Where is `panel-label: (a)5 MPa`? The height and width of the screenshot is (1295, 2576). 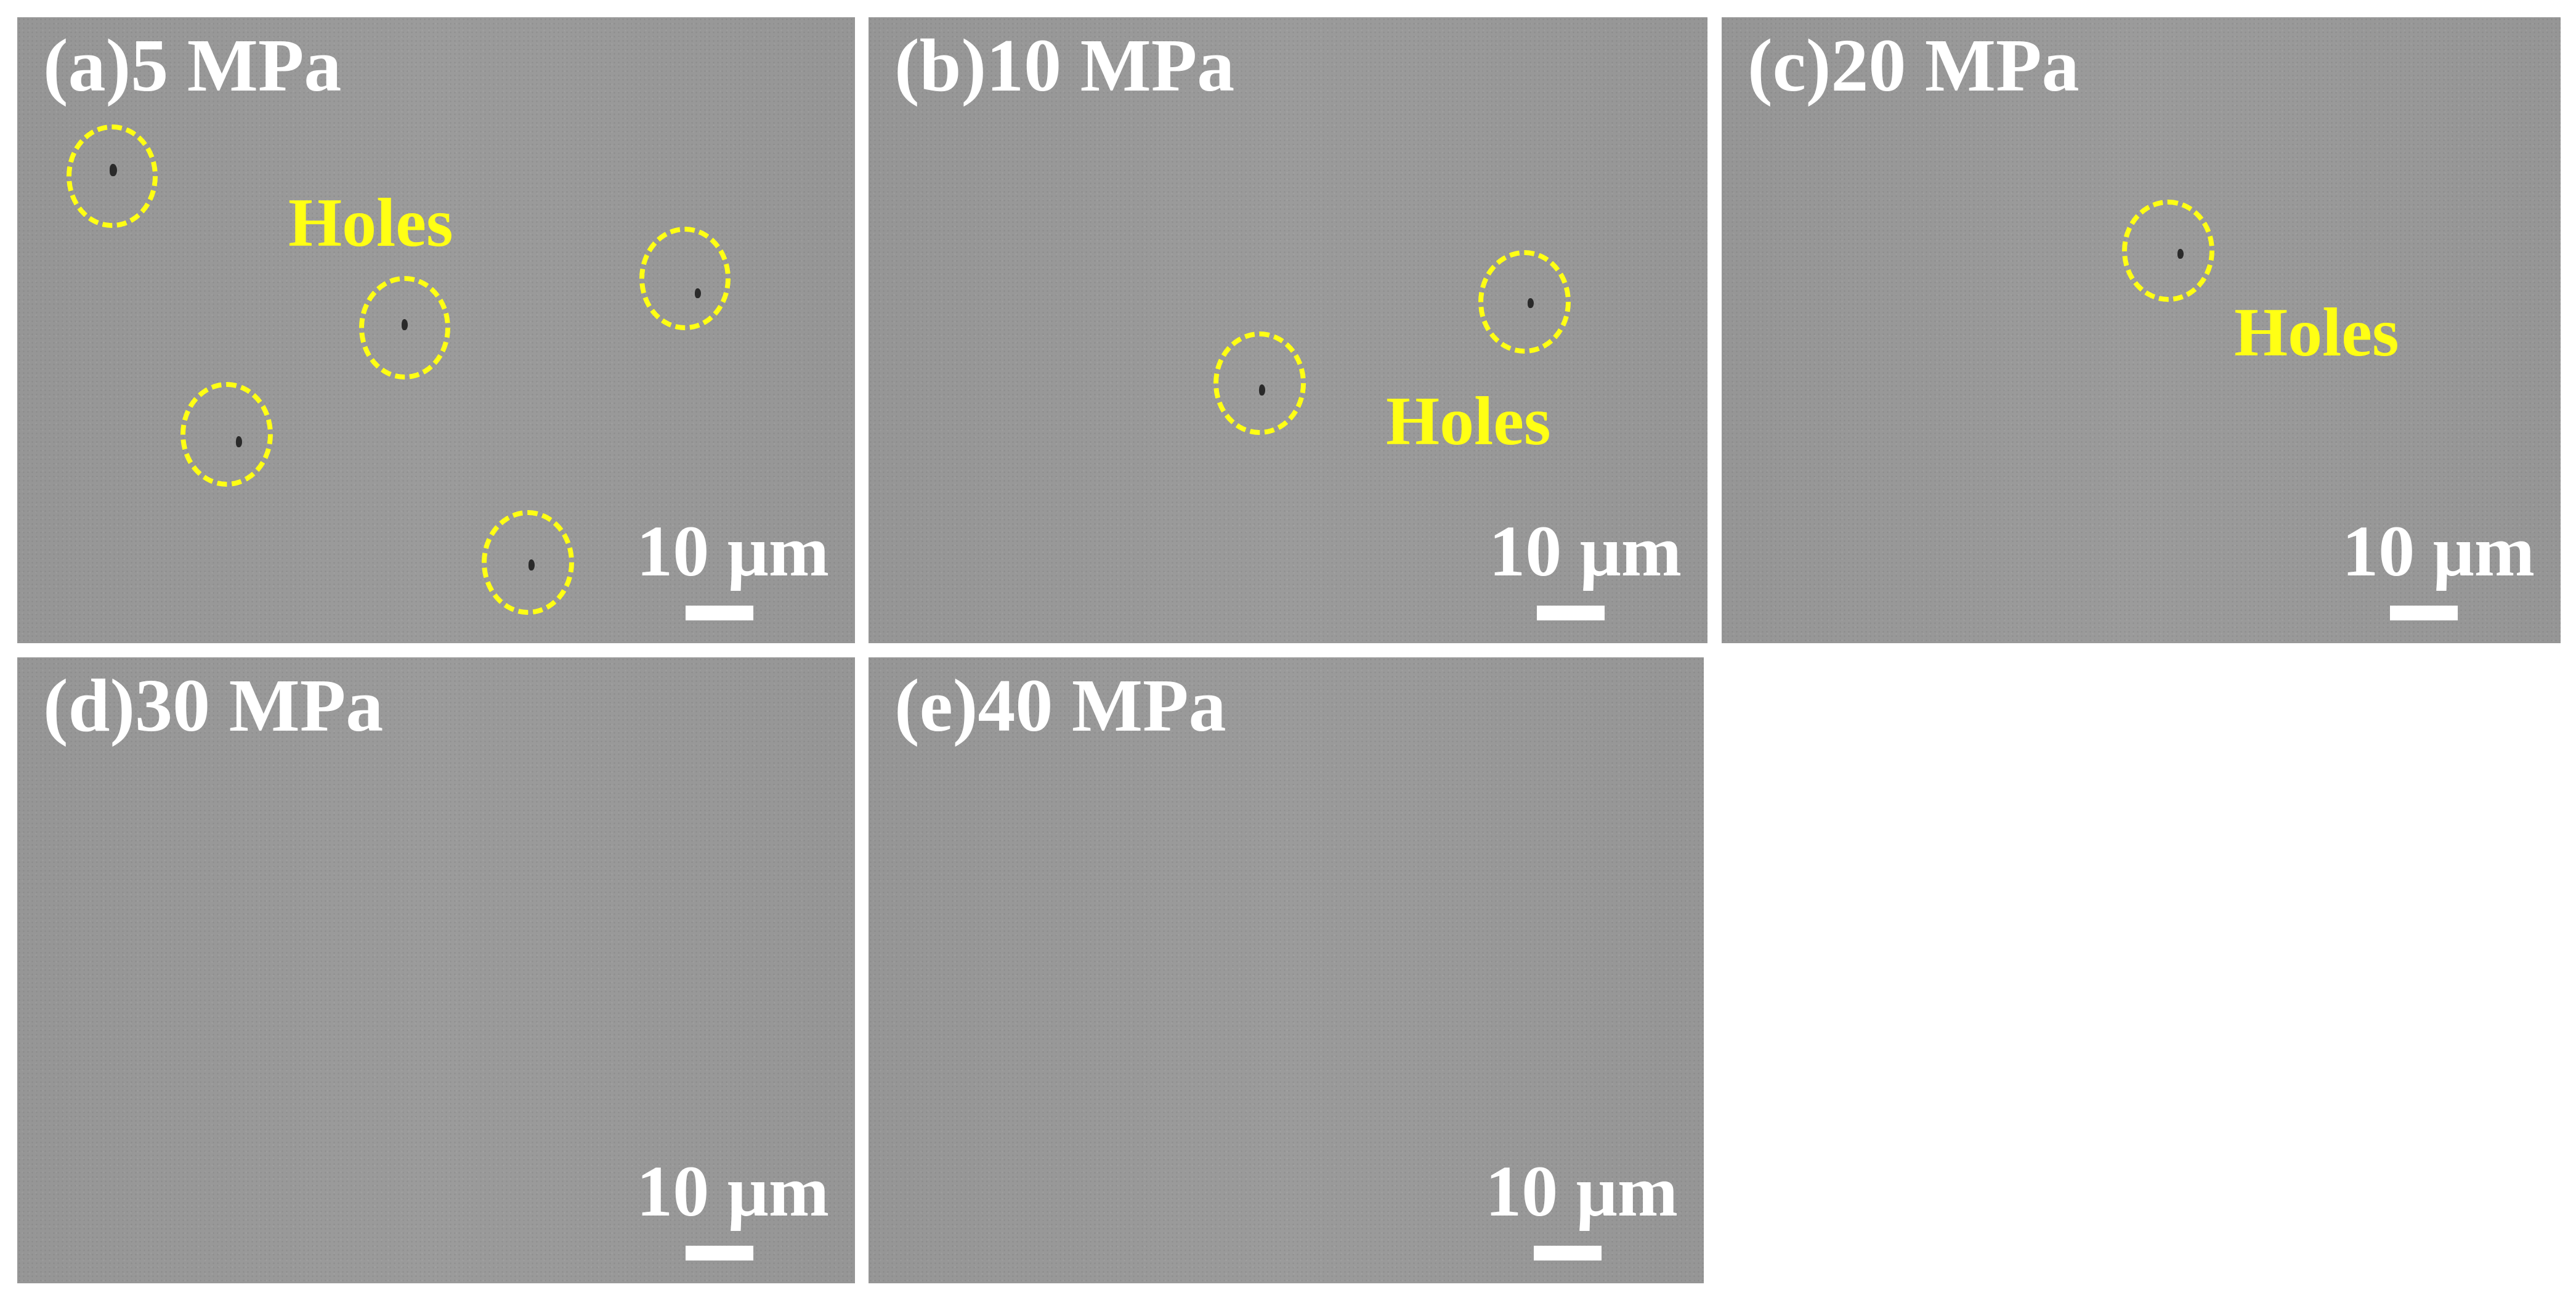 panel-label: (a)5 MPa is located at coordinates (192, 65).